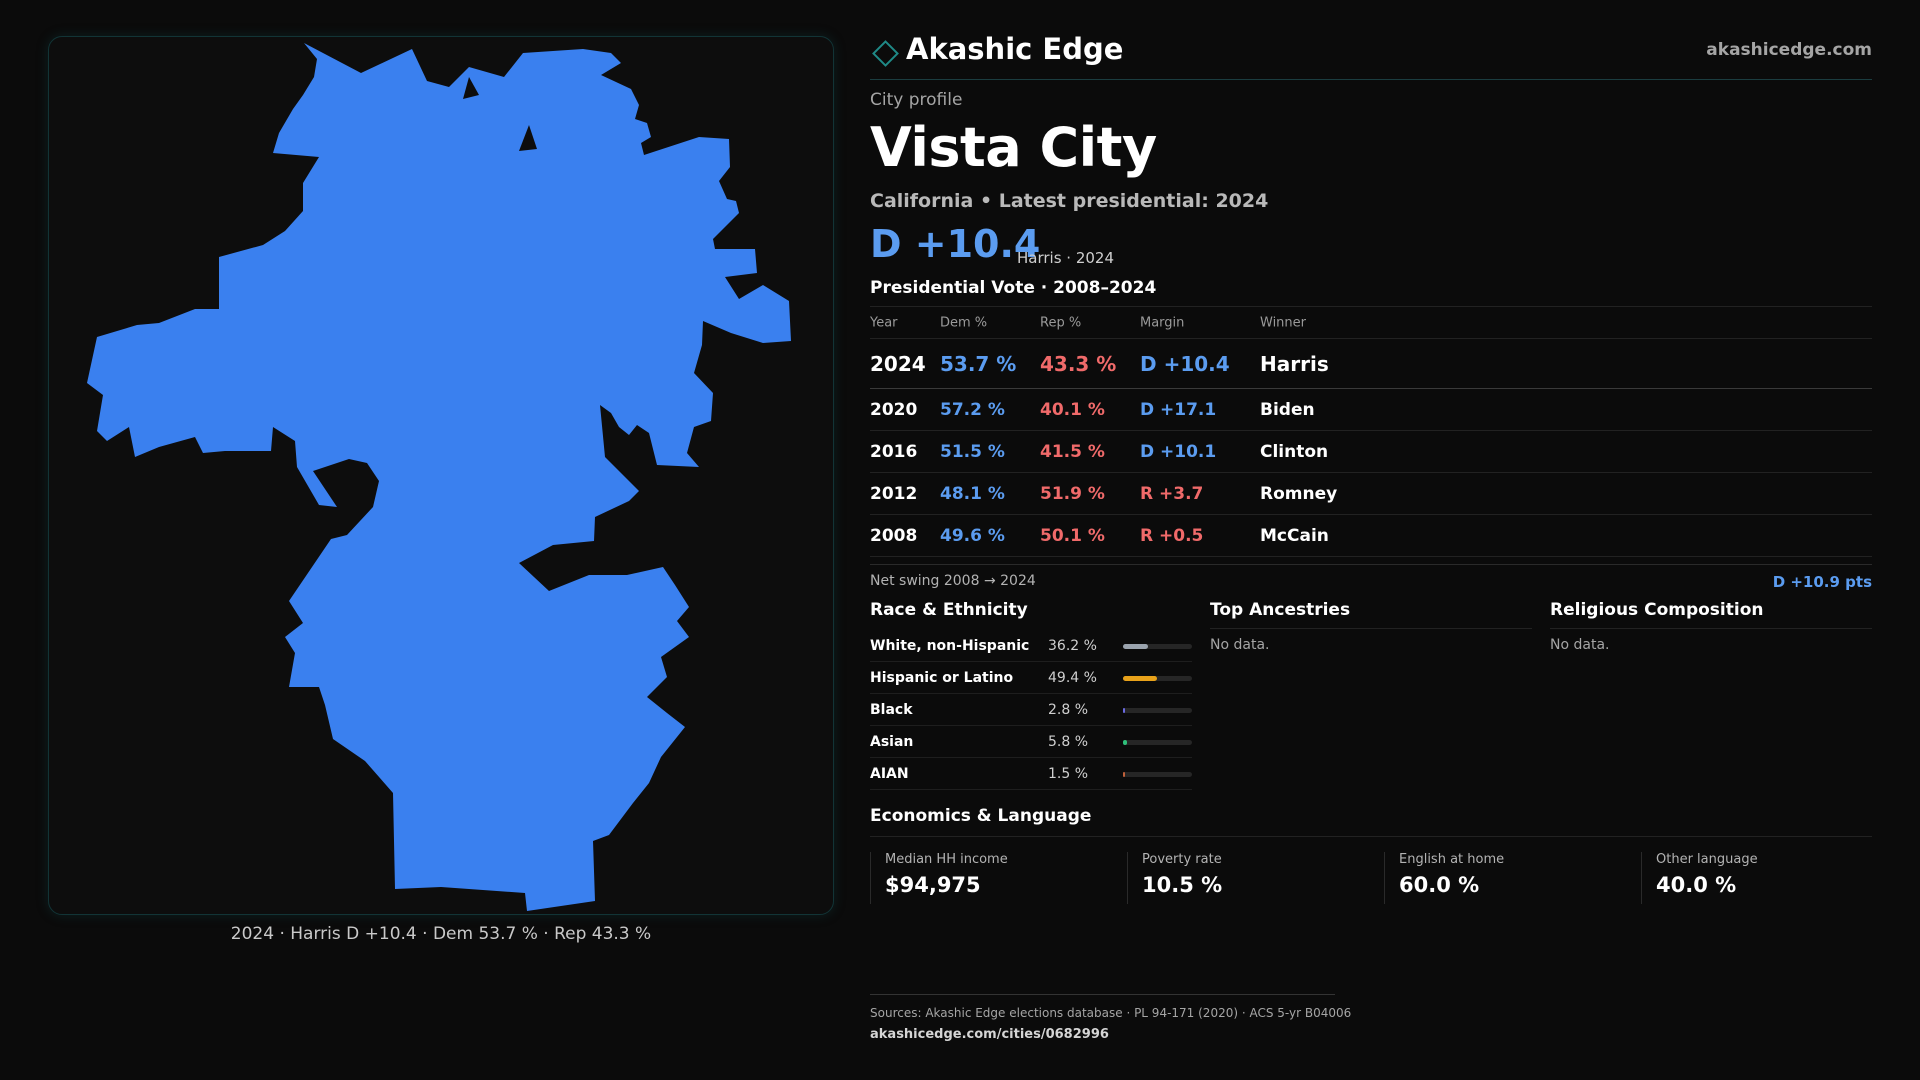 This screenshot has width=1920, height=1080. I want to click on presidential-vote-title: Presidential Vote · 2008–2024, so click(1013, 288).